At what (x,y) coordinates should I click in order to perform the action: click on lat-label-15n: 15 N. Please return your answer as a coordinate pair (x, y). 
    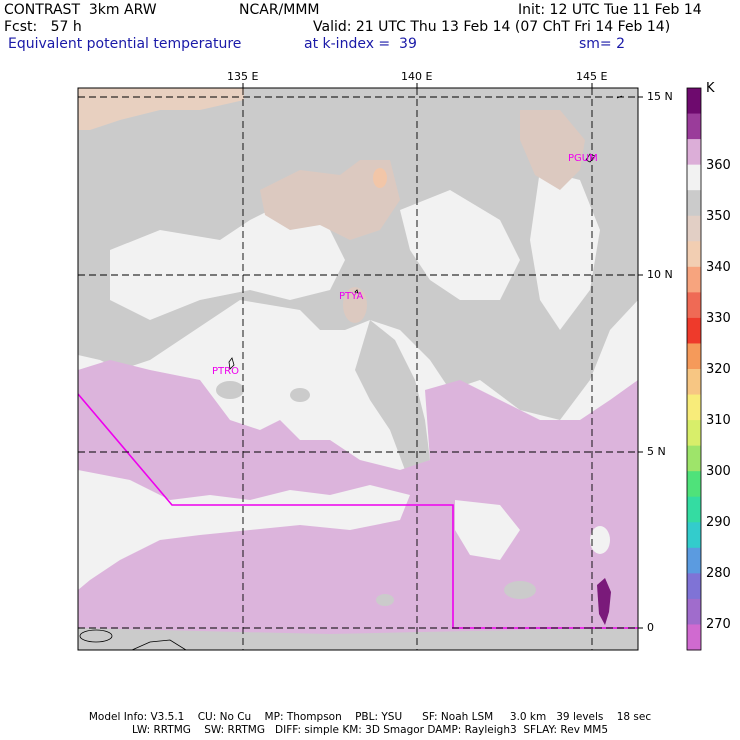
    Looking at the image, I should click on (660, 96).